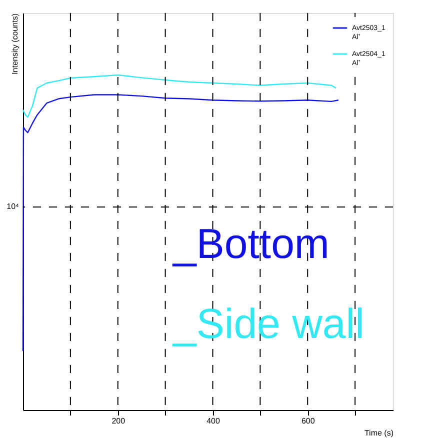 This screenshot has height=438, width=434. What do you see at coordinates (15, 43) in the screenshot?
I see `y-axis-title: Intensity (counts)` at bounding box center [15, 43].